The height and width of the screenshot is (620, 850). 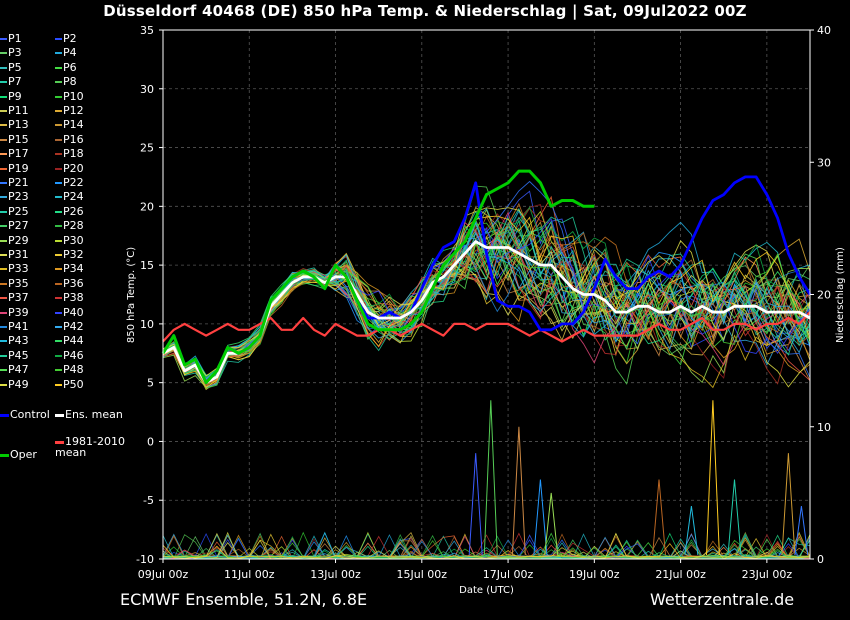 I want to click on legend-item-p33: P33, so click(x=14, y=269).